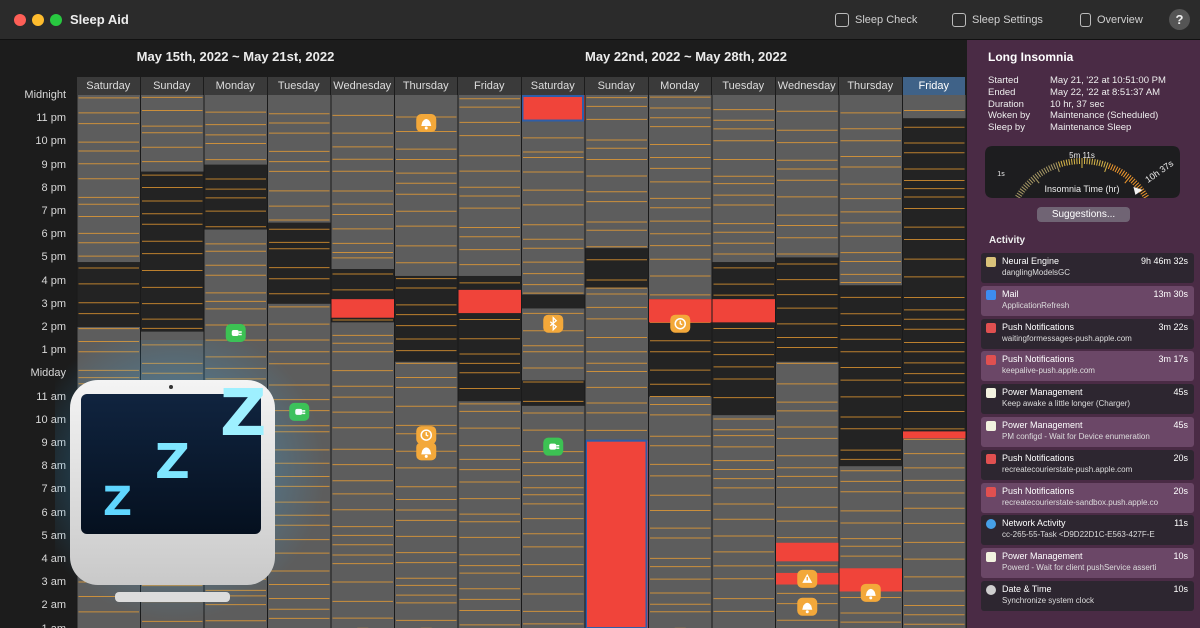  I want to click on info-key: Duration, so click(1006, 104).